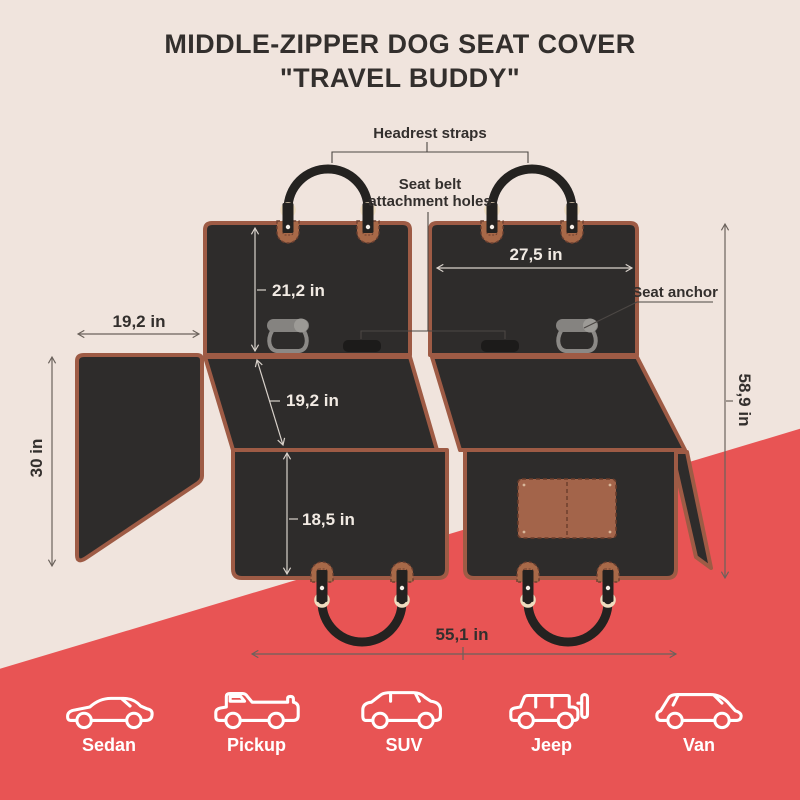 This screenshot has height=800, width=800. What do you see at coordinates (110, 713) in the screenshot?
I see `sedan-icon` at bounding box center [110, 713].